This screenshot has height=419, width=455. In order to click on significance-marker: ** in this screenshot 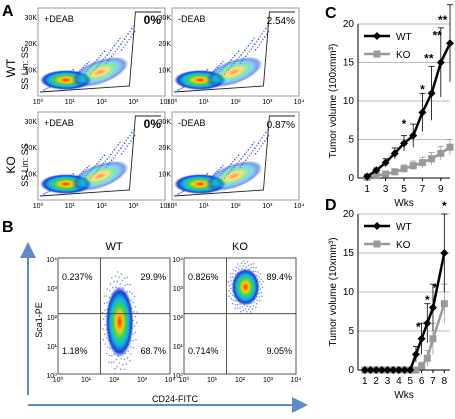, I will do `click(437, 36)`.